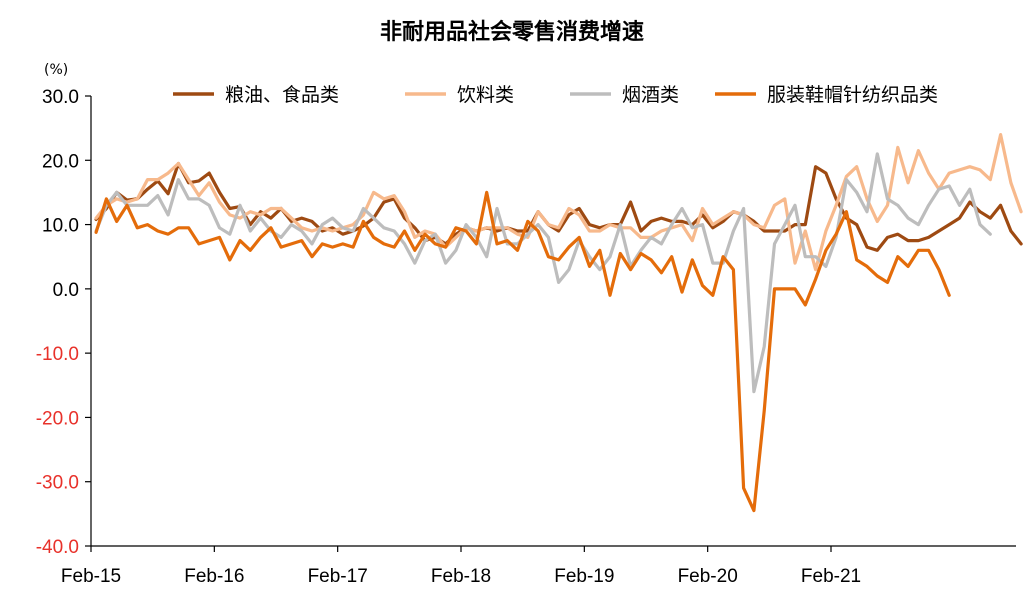 The image size is (1024, 604). Describe the element at coordinates (64, 322) in the screenshot. I see `y-axis: 30.0 20.0 10.0 0.0 -10.0 -20.0 -30.0 -40.0` at that location.